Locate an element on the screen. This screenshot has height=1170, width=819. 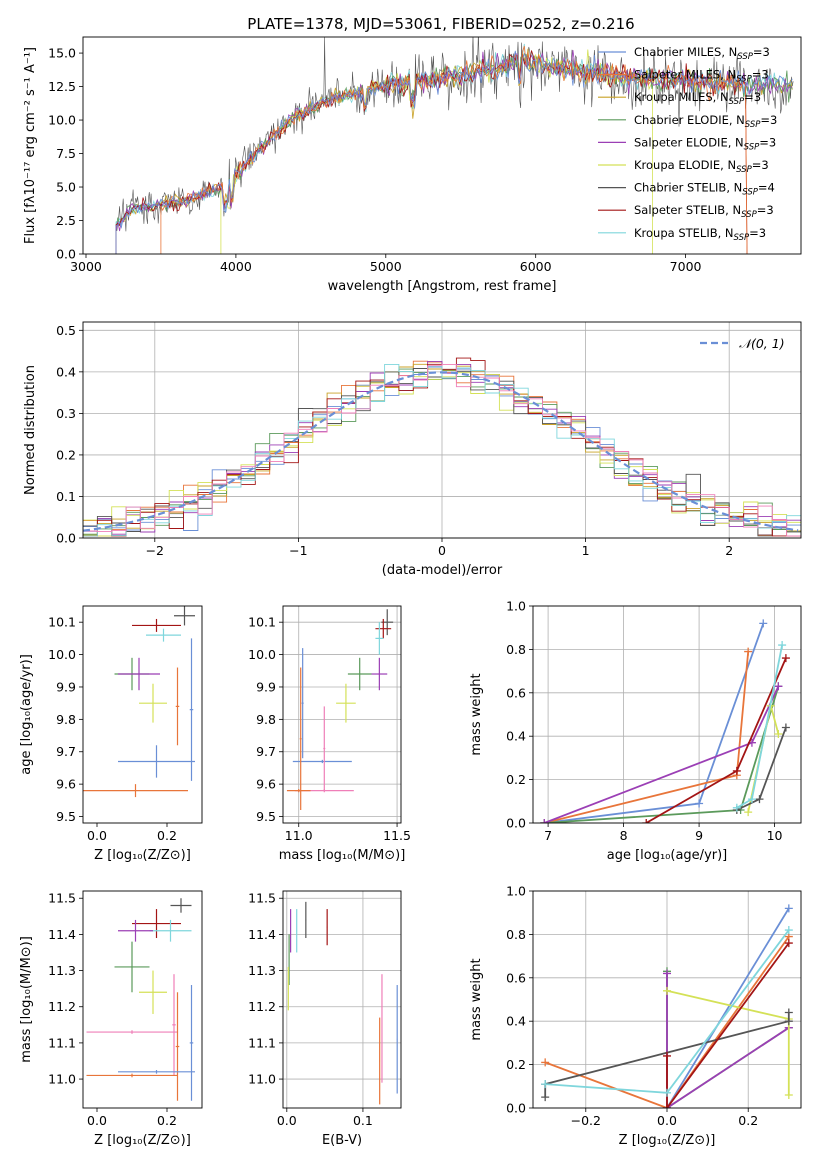
x-tick-label: 5000 is located at coordinates (386, 266).